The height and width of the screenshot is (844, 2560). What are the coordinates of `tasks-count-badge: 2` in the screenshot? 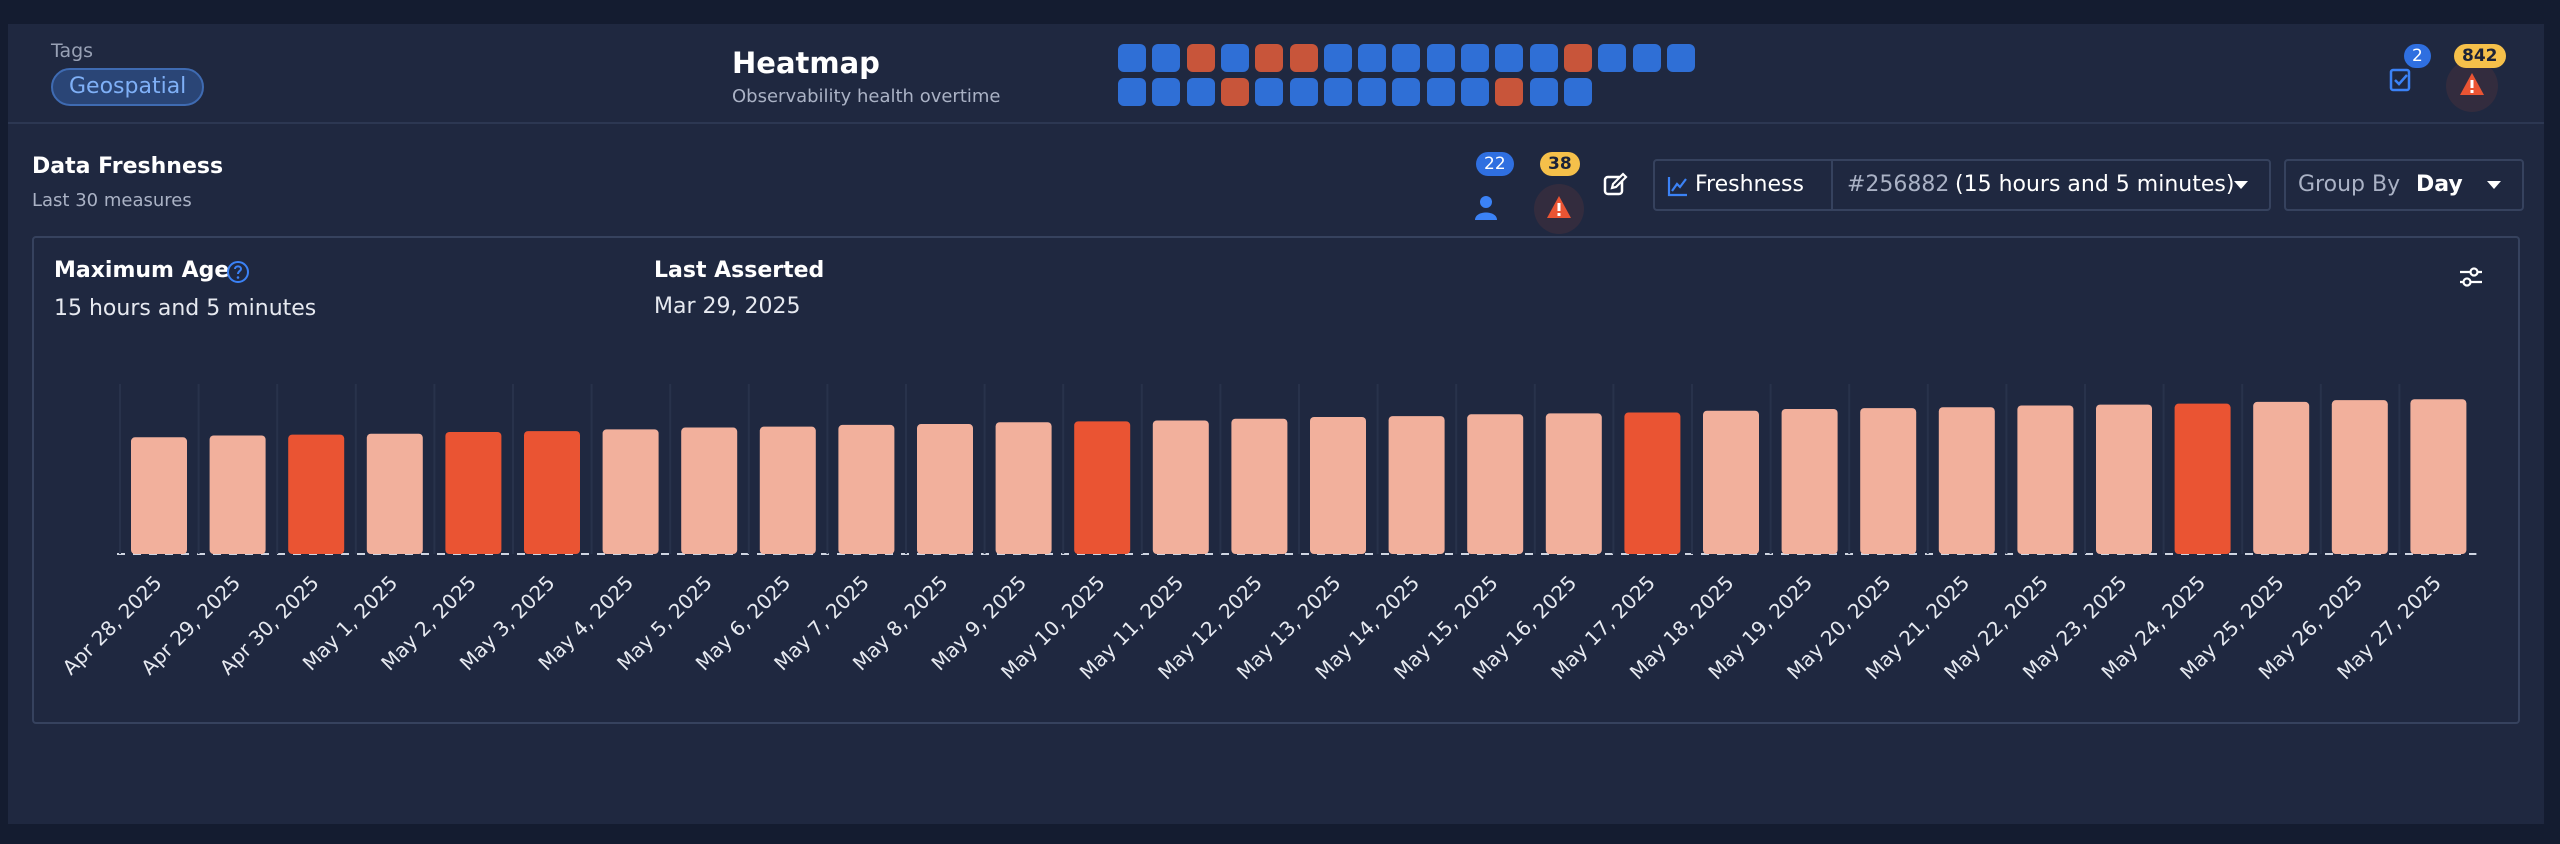 It's located at (2417, 56).